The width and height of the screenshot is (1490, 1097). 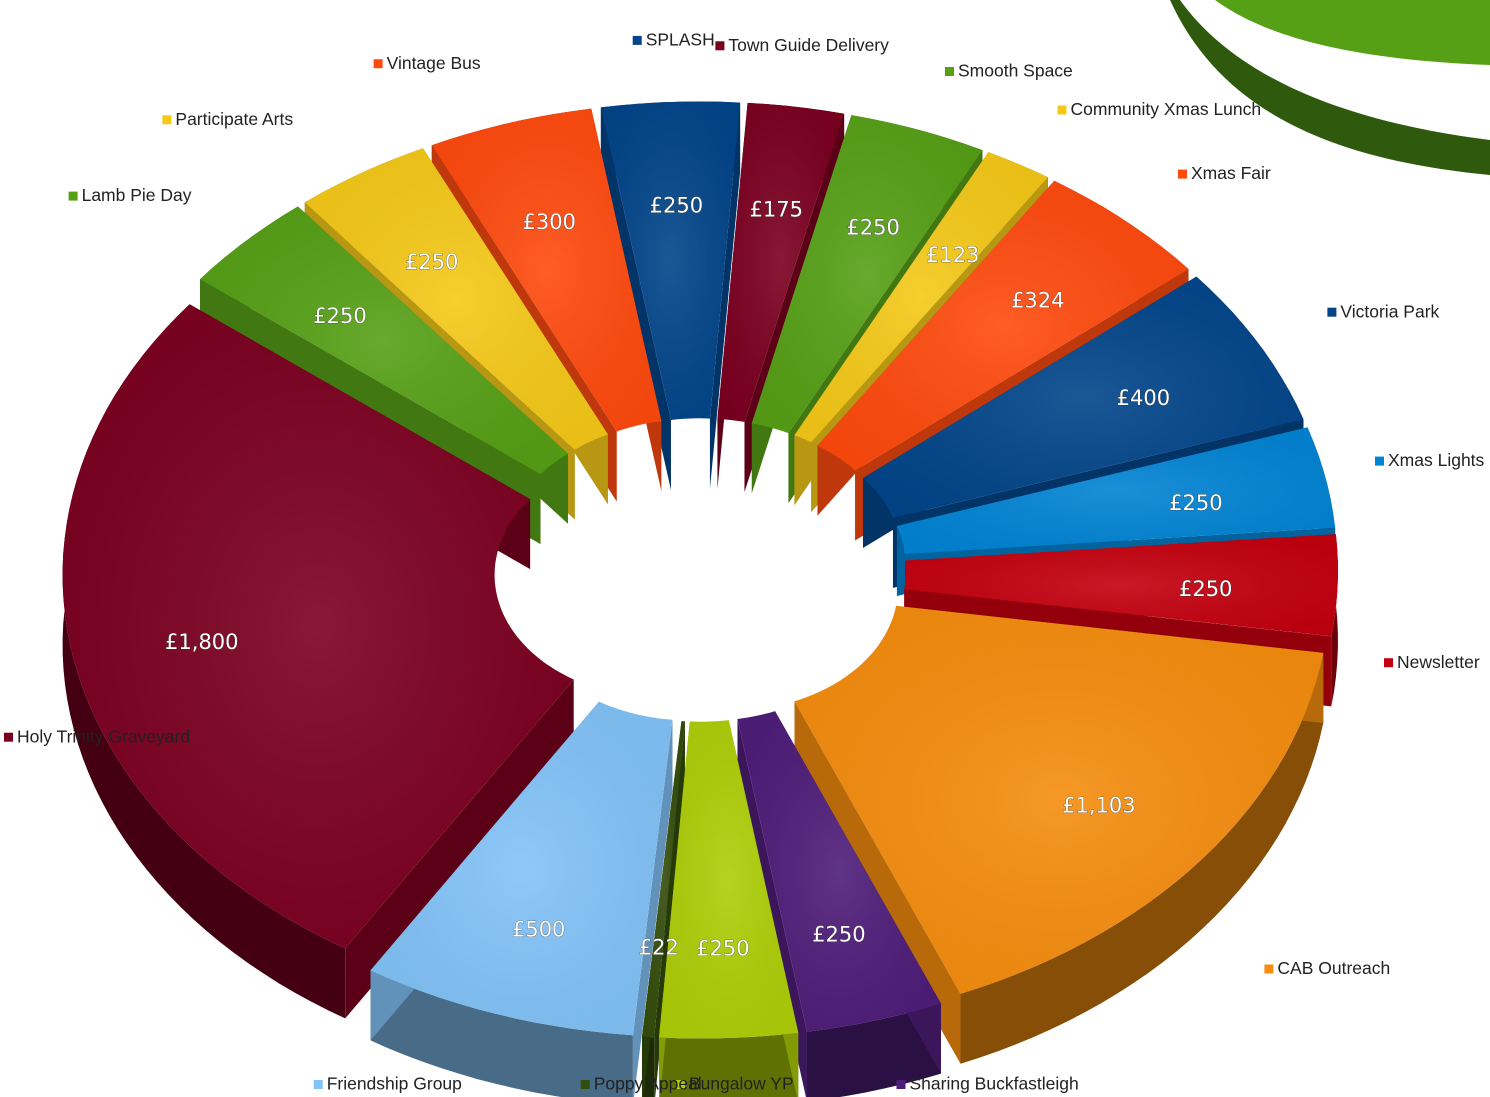 What do you see at coordinates (434, 63) in the screenshot?
I see `slice-category-label: Vintage Bus` at bounding box center [434, 63].